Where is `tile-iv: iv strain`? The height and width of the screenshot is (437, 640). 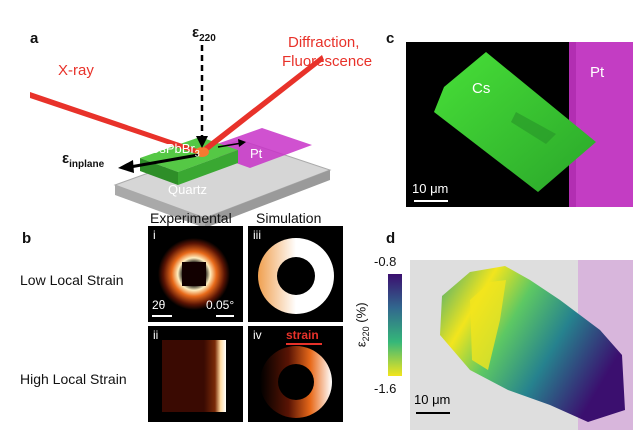
tile-iv: iv strain is located at coordinates (295, 374).